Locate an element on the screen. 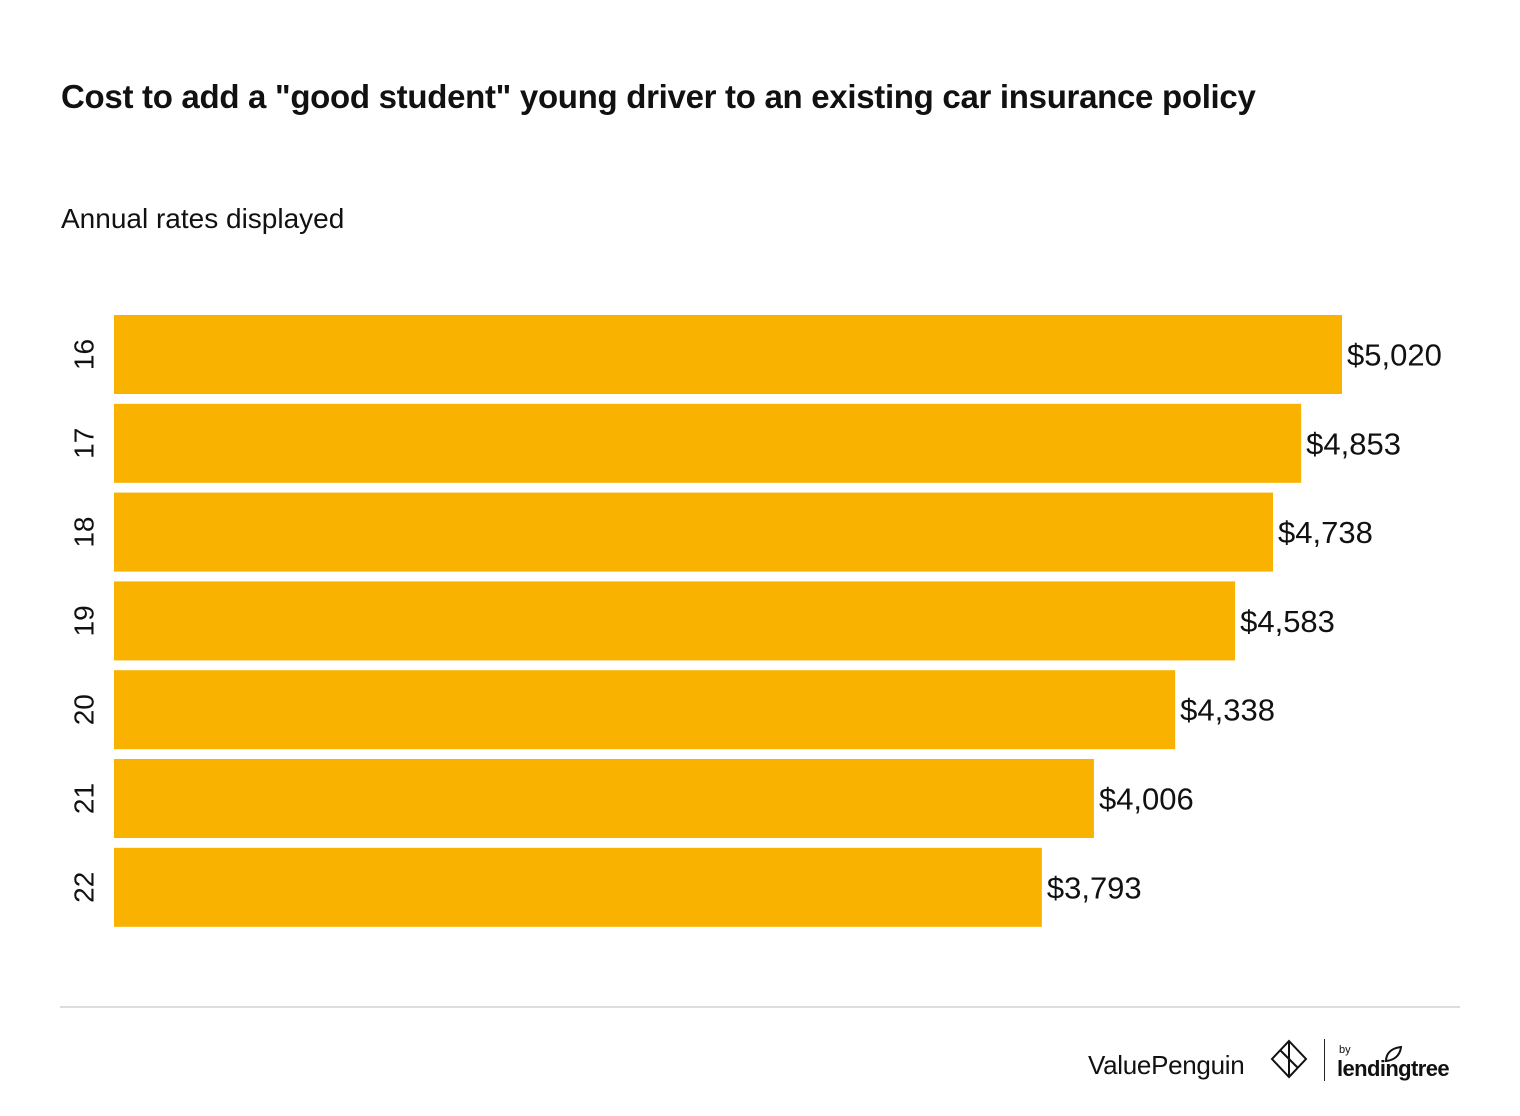  category-label-age-20: 20 is located at coordinates (84, 709).